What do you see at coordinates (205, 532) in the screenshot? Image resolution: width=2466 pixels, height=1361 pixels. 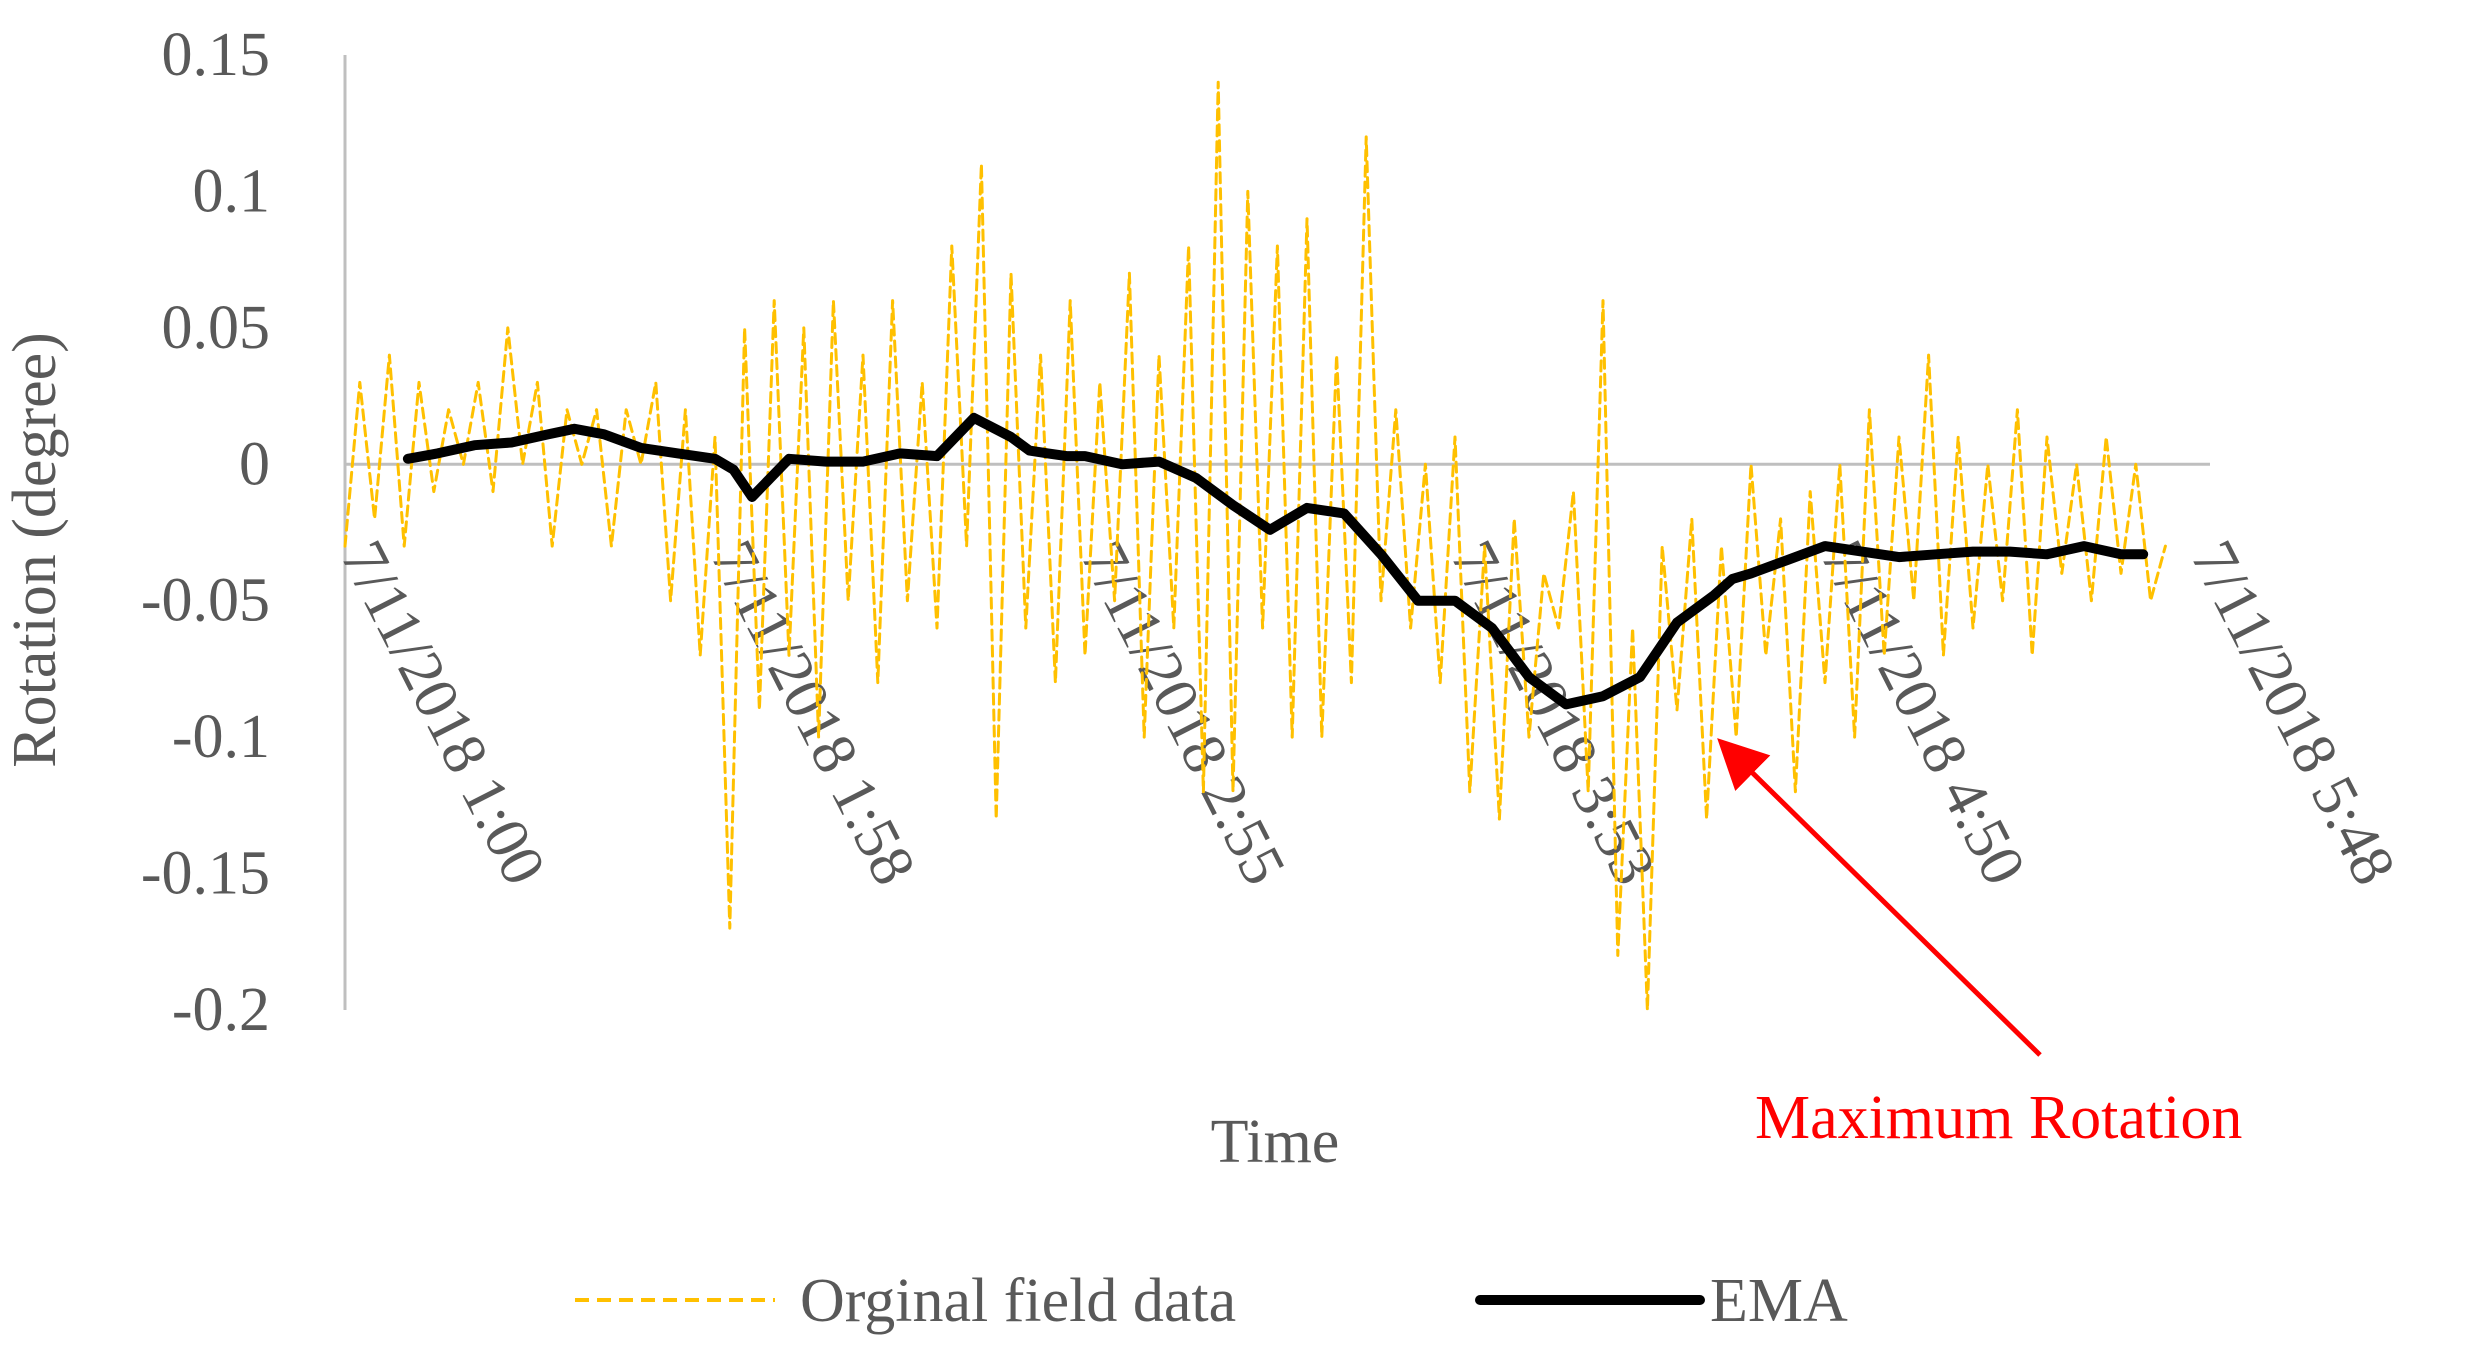 I see `y-tick-labels: 0.15 0.1 0.05 0 -0.05 -0.1 -0.15 -0.2` at bounding box center [205, 532].